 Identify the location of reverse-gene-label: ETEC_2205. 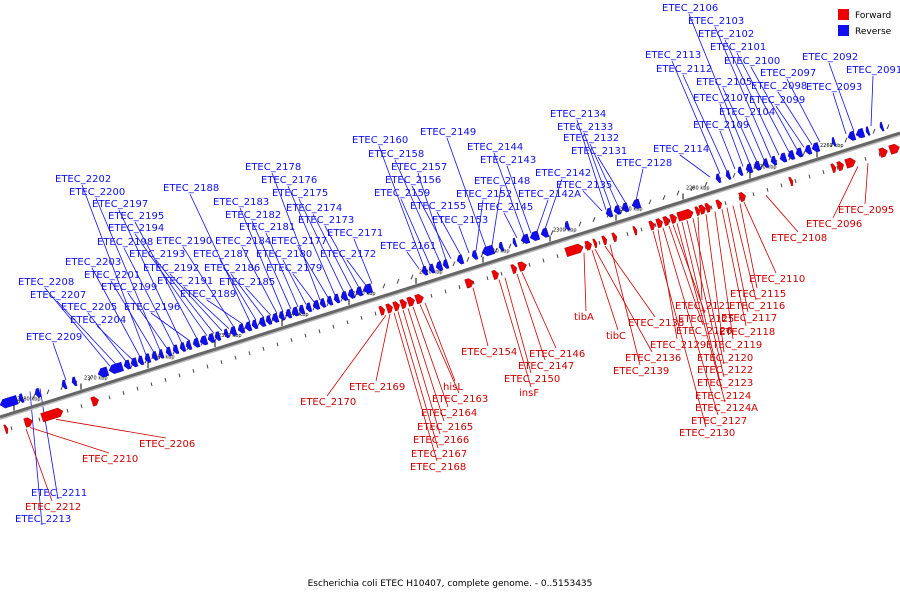
(89, 307).